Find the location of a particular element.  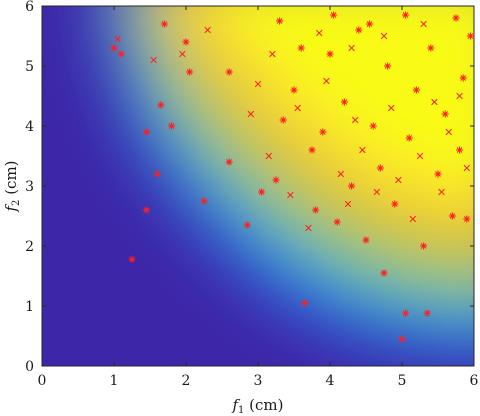

y-tick-label: 3 is located at coordinates (29, 187).